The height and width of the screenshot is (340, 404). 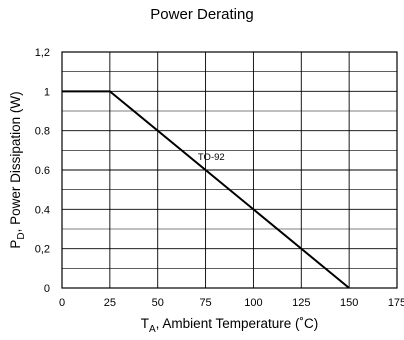 I want to click on x-axis-label: TA, Ambient Temperature (˚C), so click(x=229, y=325).